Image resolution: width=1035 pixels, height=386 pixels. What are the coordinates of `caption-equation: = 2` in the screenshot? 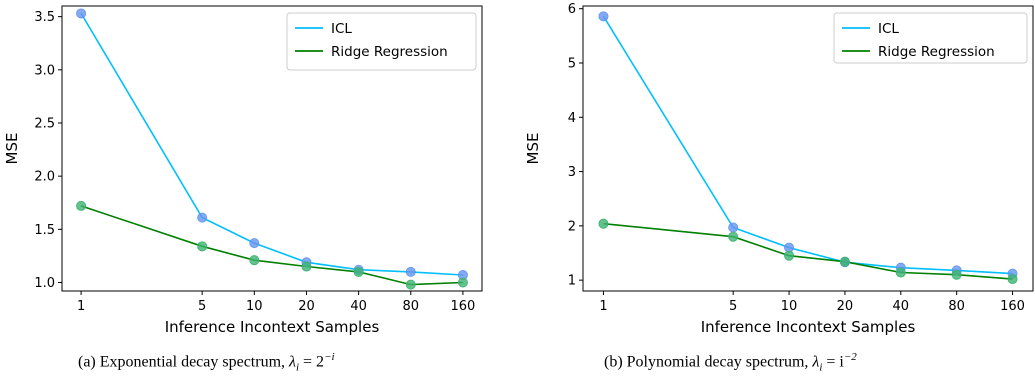 It's located at (312, 362).